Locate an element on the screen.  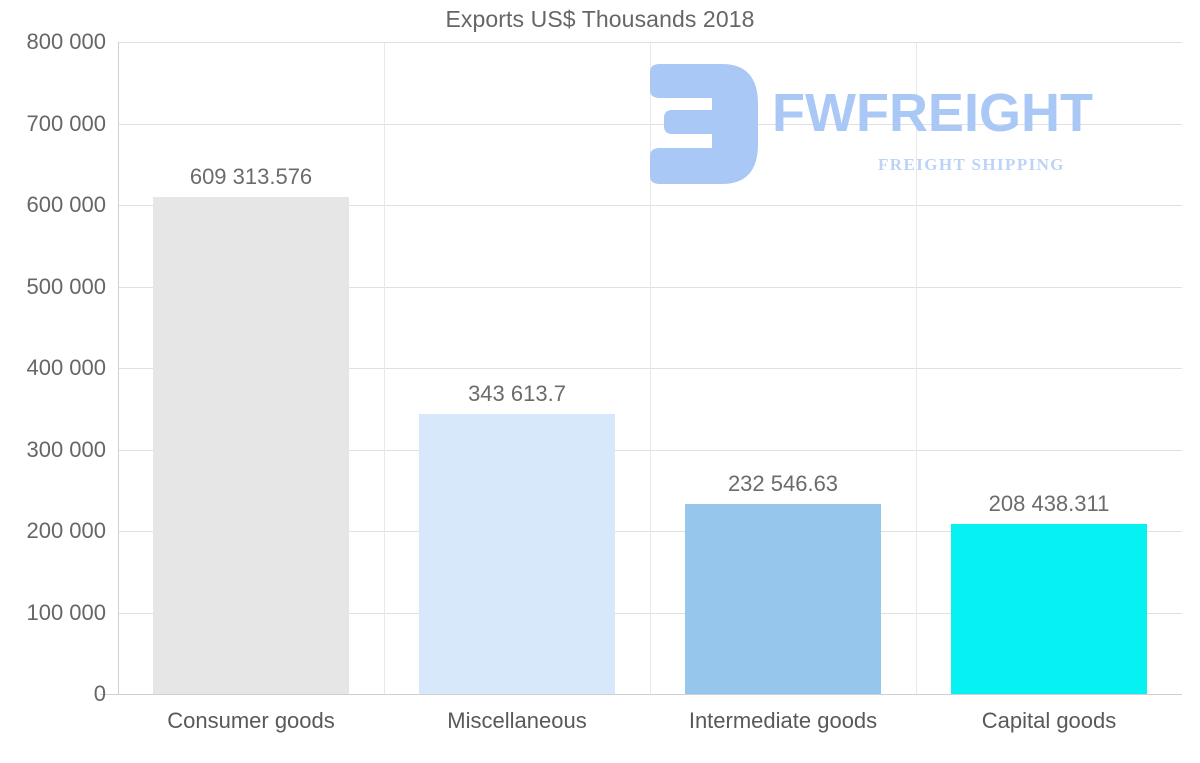
x-axis-category-label: Capital goods is located at coordinates (1049, 720).